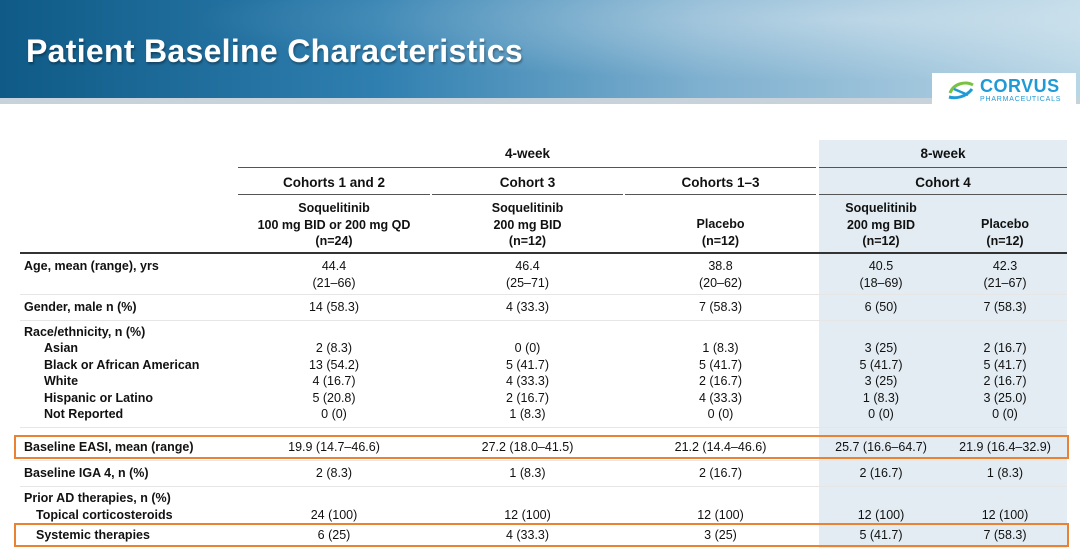 This screenshot has width=1080, height=555. Describe the element at coordinates (61, 348) in the screenshot. I see `row-label-asian: Asian` at that location.